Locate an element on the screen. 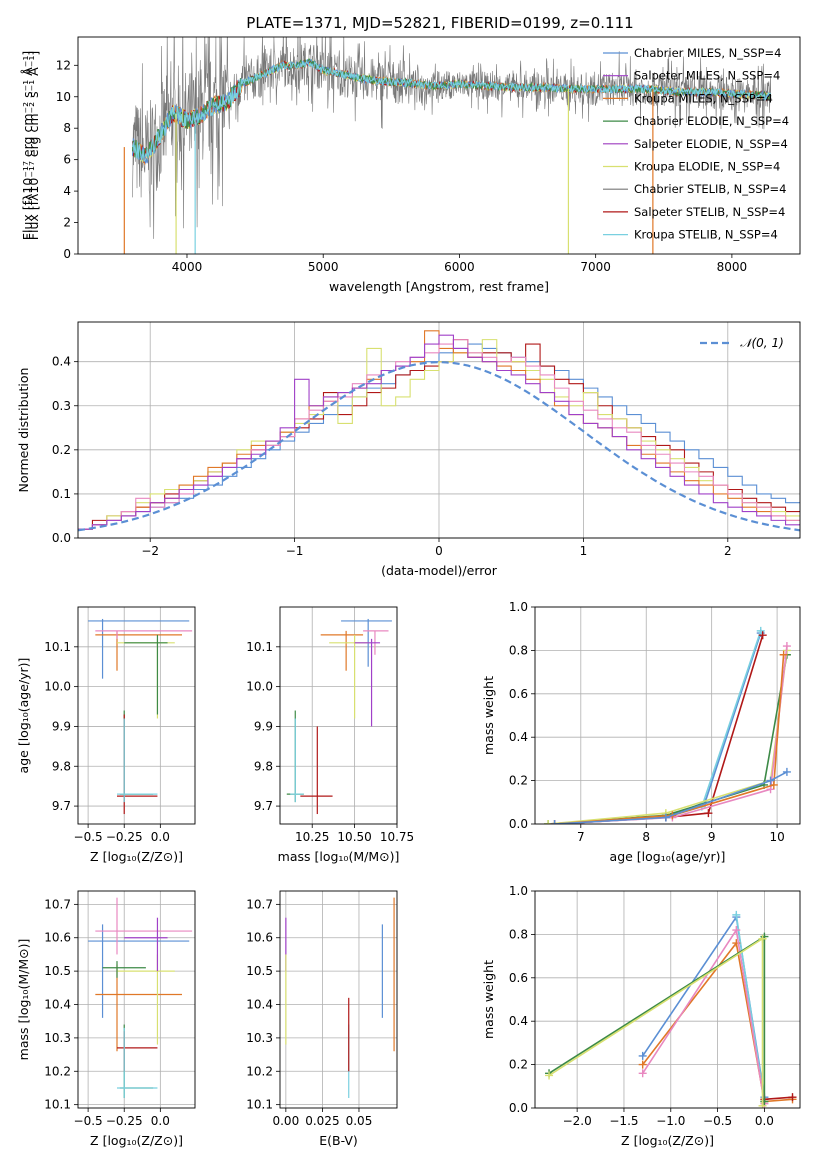 The height and width of the screenshot is (1170, 819). y-tick-label: 10 is located at coordinates (63, 97).